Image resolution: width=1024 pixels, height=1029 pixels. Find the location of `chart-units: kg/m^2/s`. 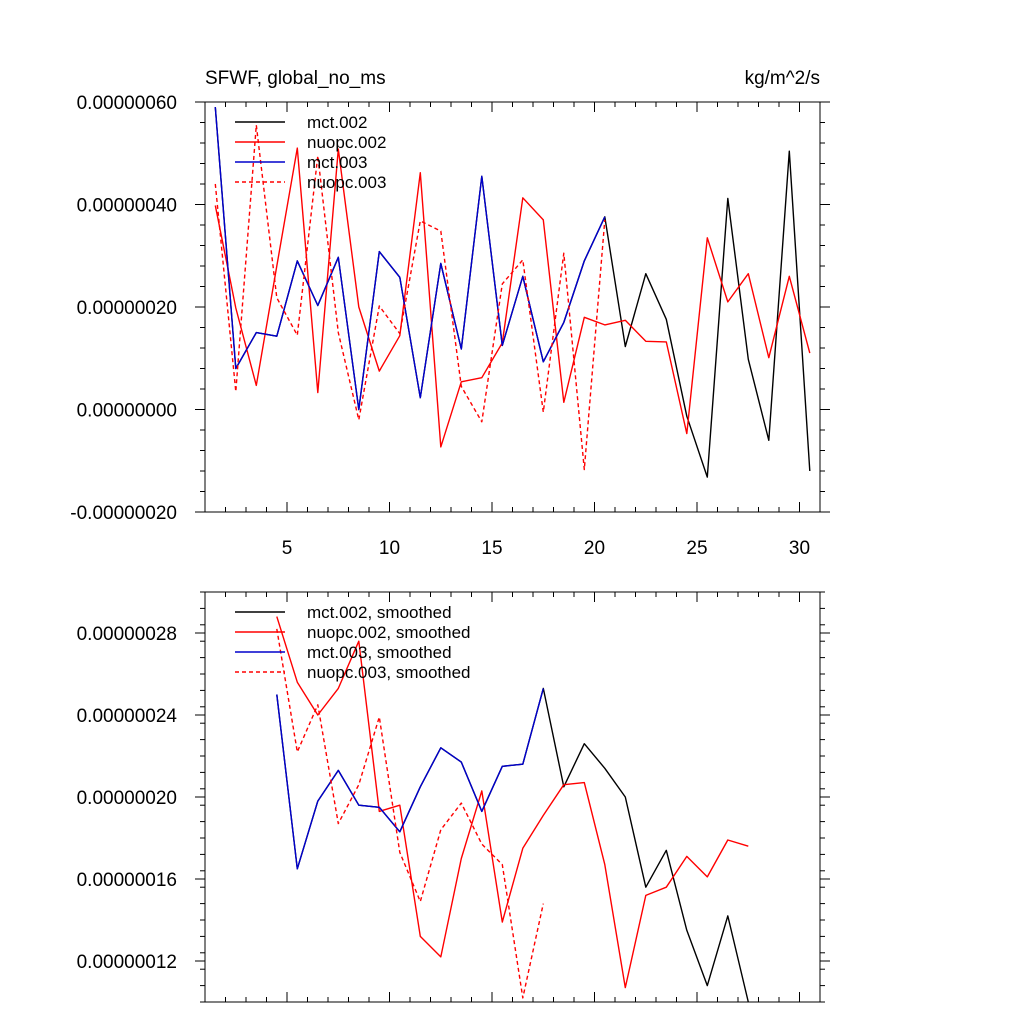

chart-units: kg/m^2/s is located at coordinates (782, 78).